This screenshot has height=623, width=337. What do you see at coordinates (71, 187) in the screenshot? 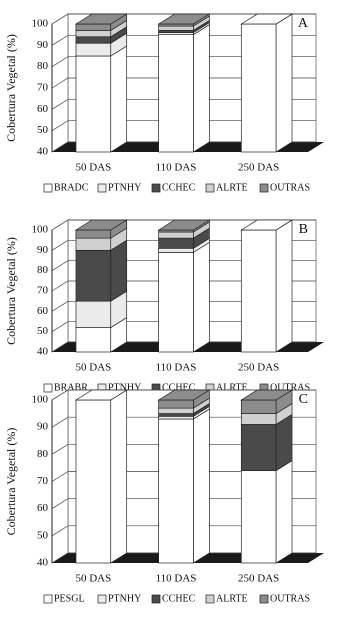
I see `legend-label: BRADC` at bounding box center [71, 187].